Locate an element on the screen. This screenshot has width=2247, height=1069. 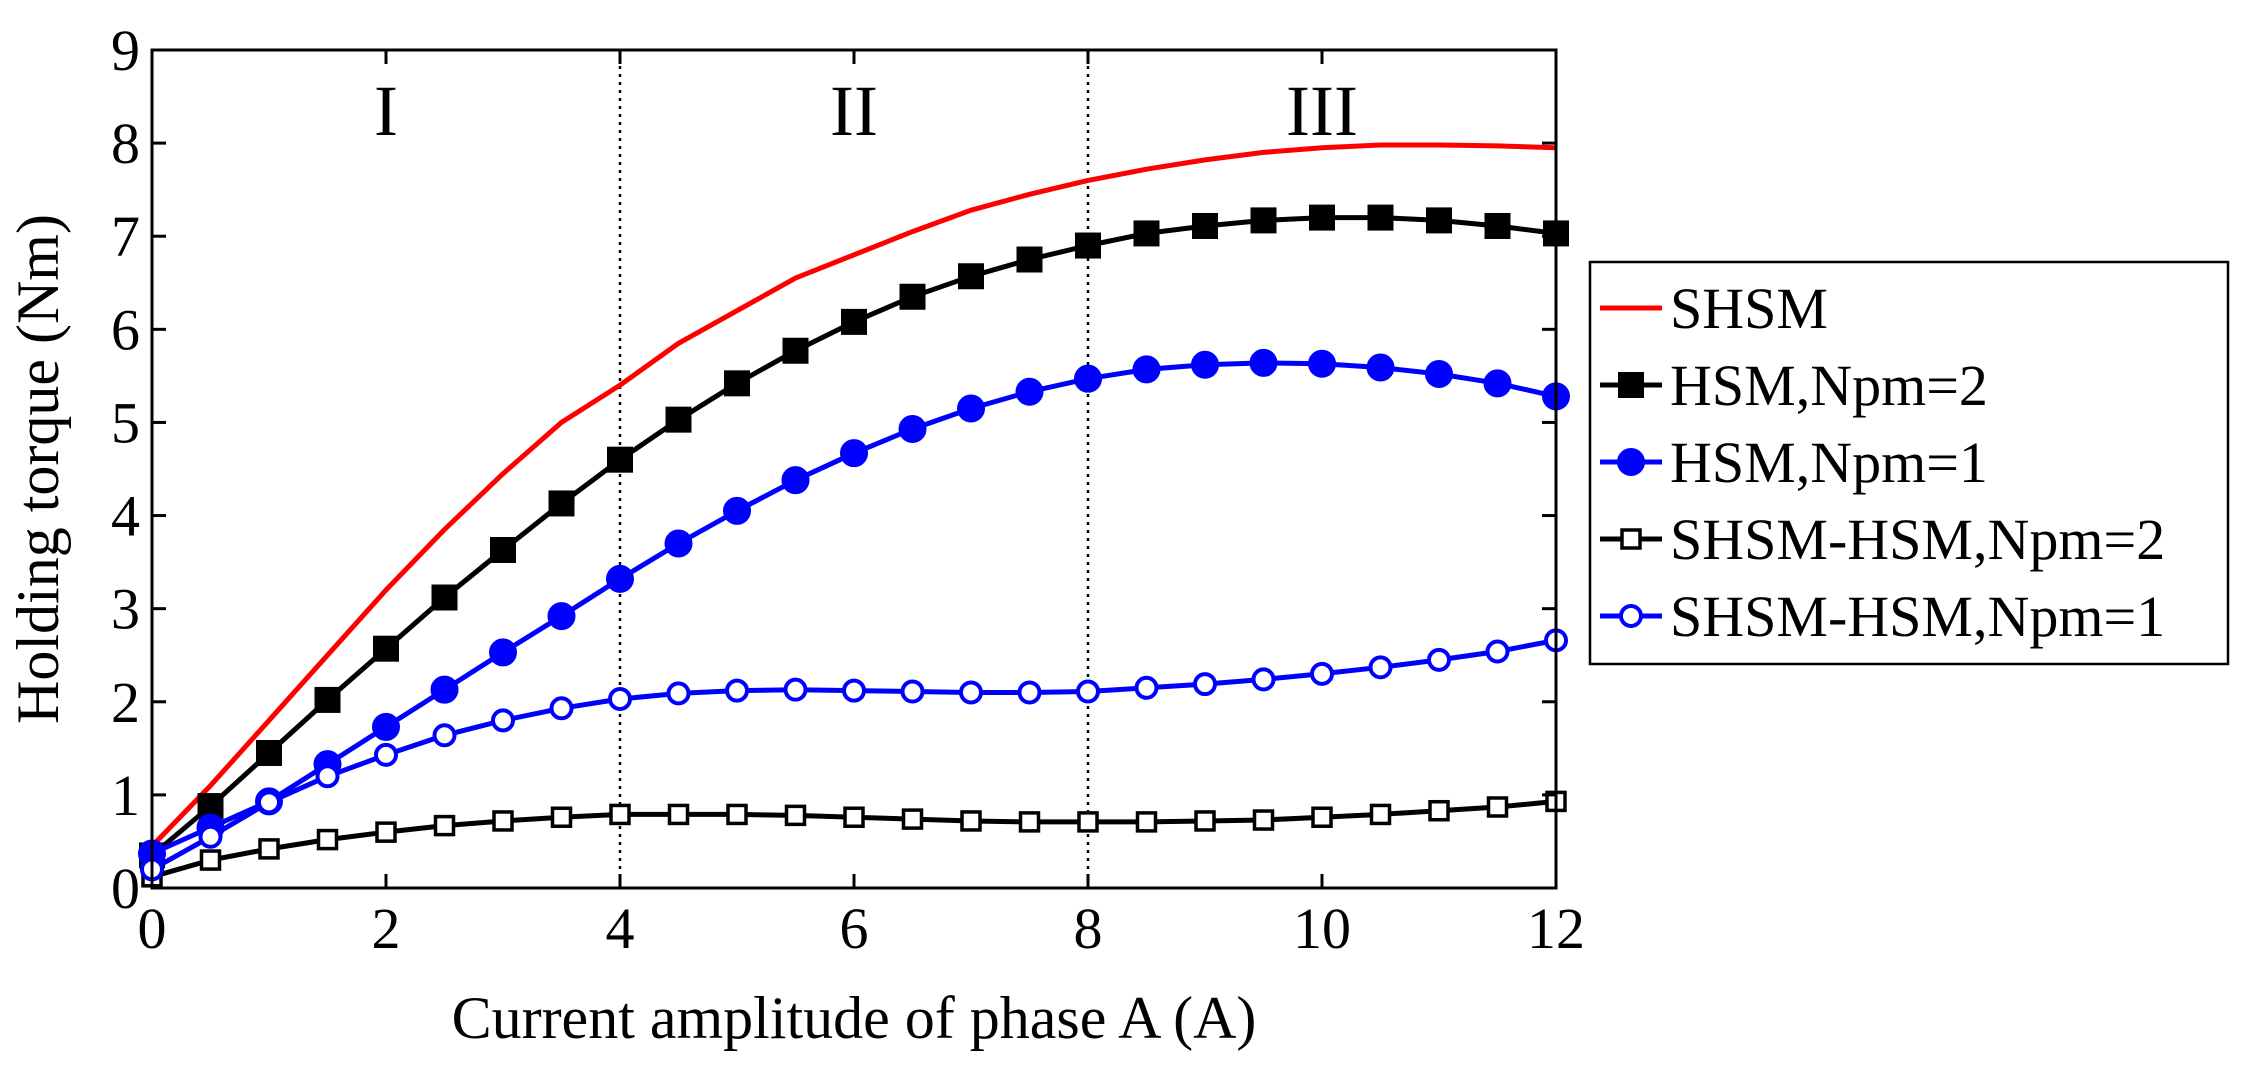
x-tick-label: 0 is located at coordinates (152, 928).